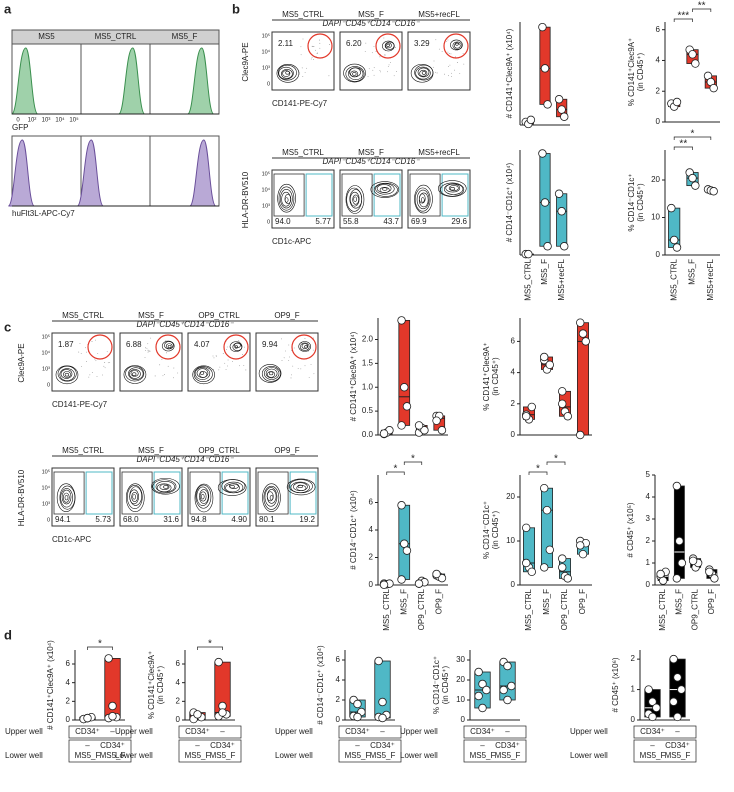  I want to click on label: 5.73, so click(103, 519).